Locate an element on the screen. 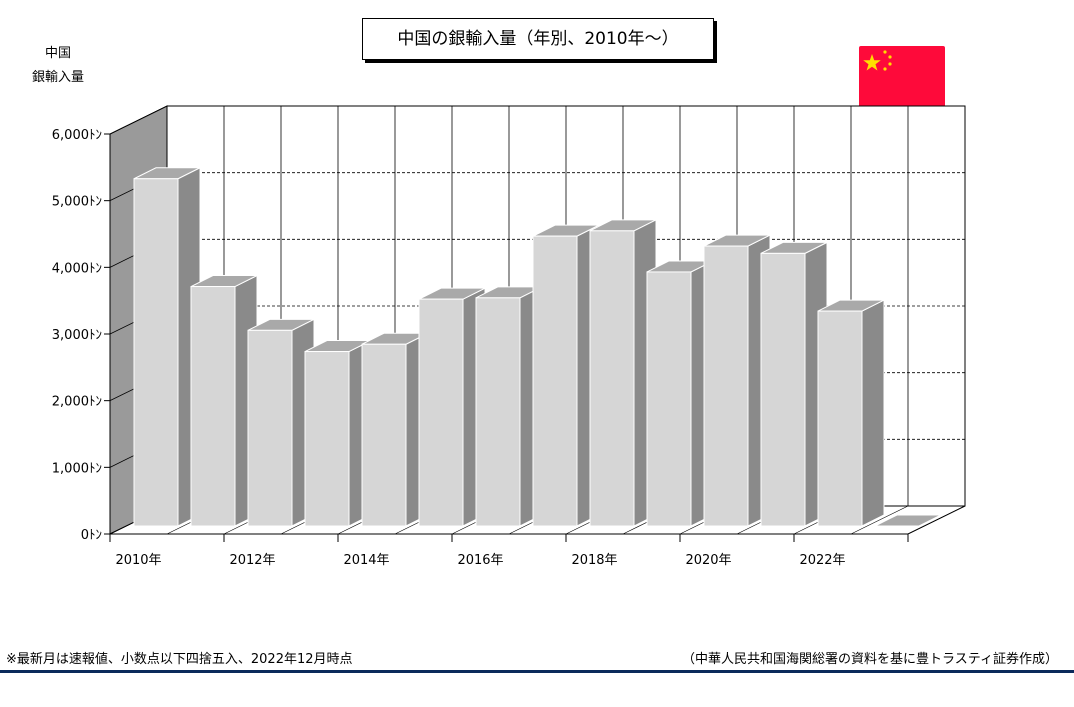 This screenshot has width=1074, height=707. flag-big-star is located at coordinates (872, 62).